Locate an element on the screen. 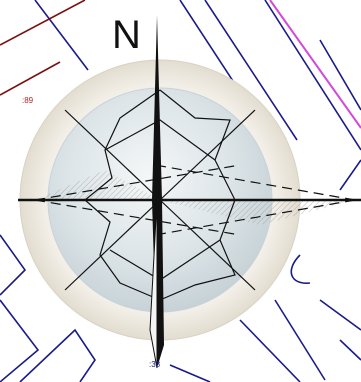 This screenshot has height=382, width=361. highlight-boundary is located at coordinates (315, 64).